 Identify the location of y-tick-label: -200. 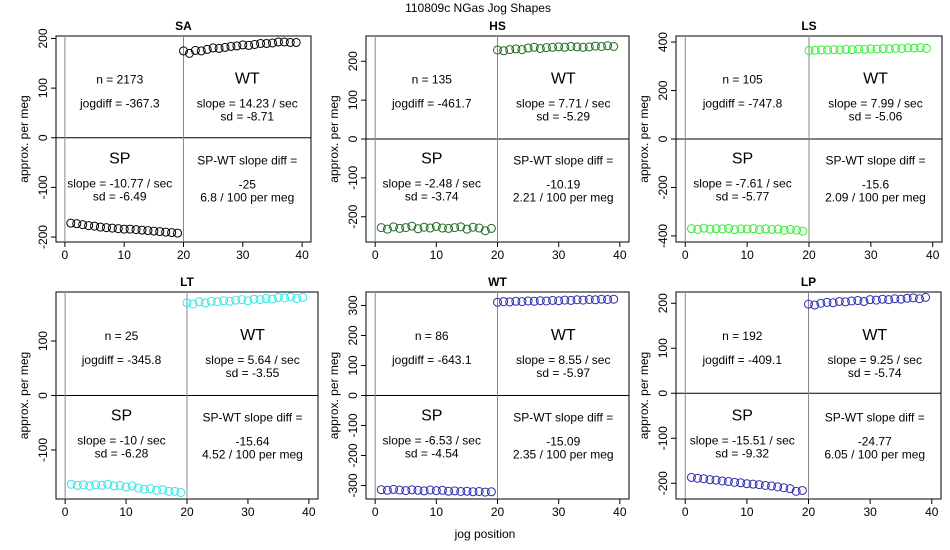
(353, 455).